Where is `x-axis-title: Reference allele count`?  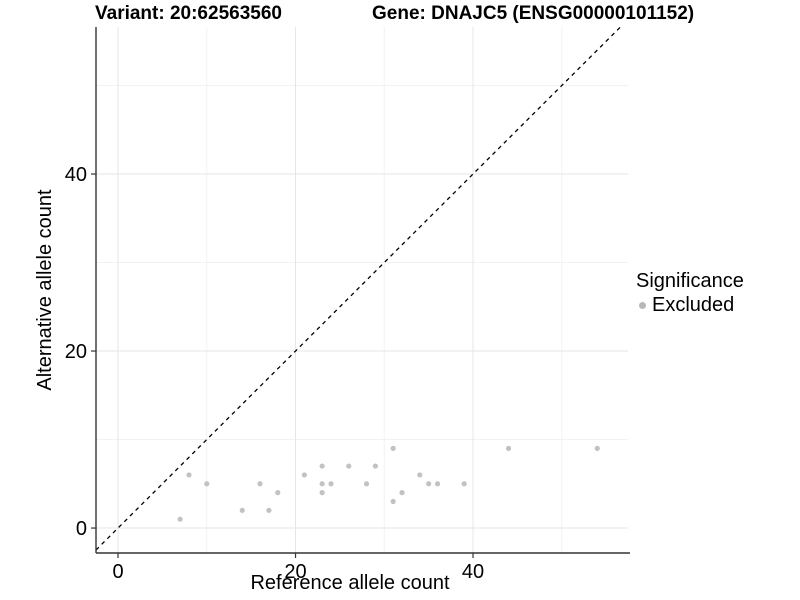
x-axis-title: Reference allele count is located at coordinates (350, 583).